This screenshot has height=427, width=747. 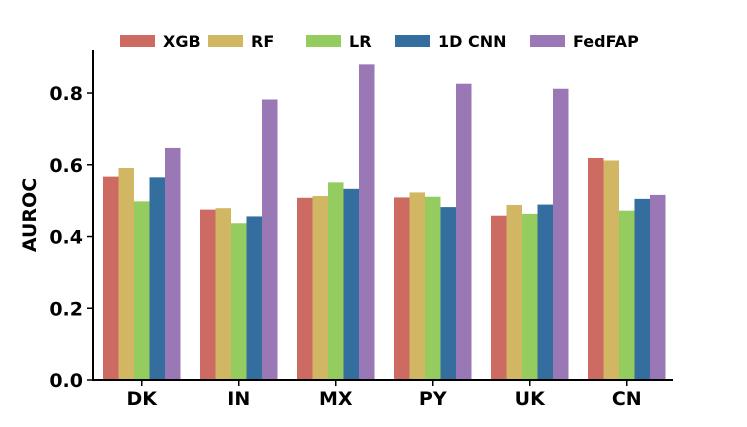 I want to click on x-ticks: DK IN MX PY UK CN, so click(x=384, y=395).